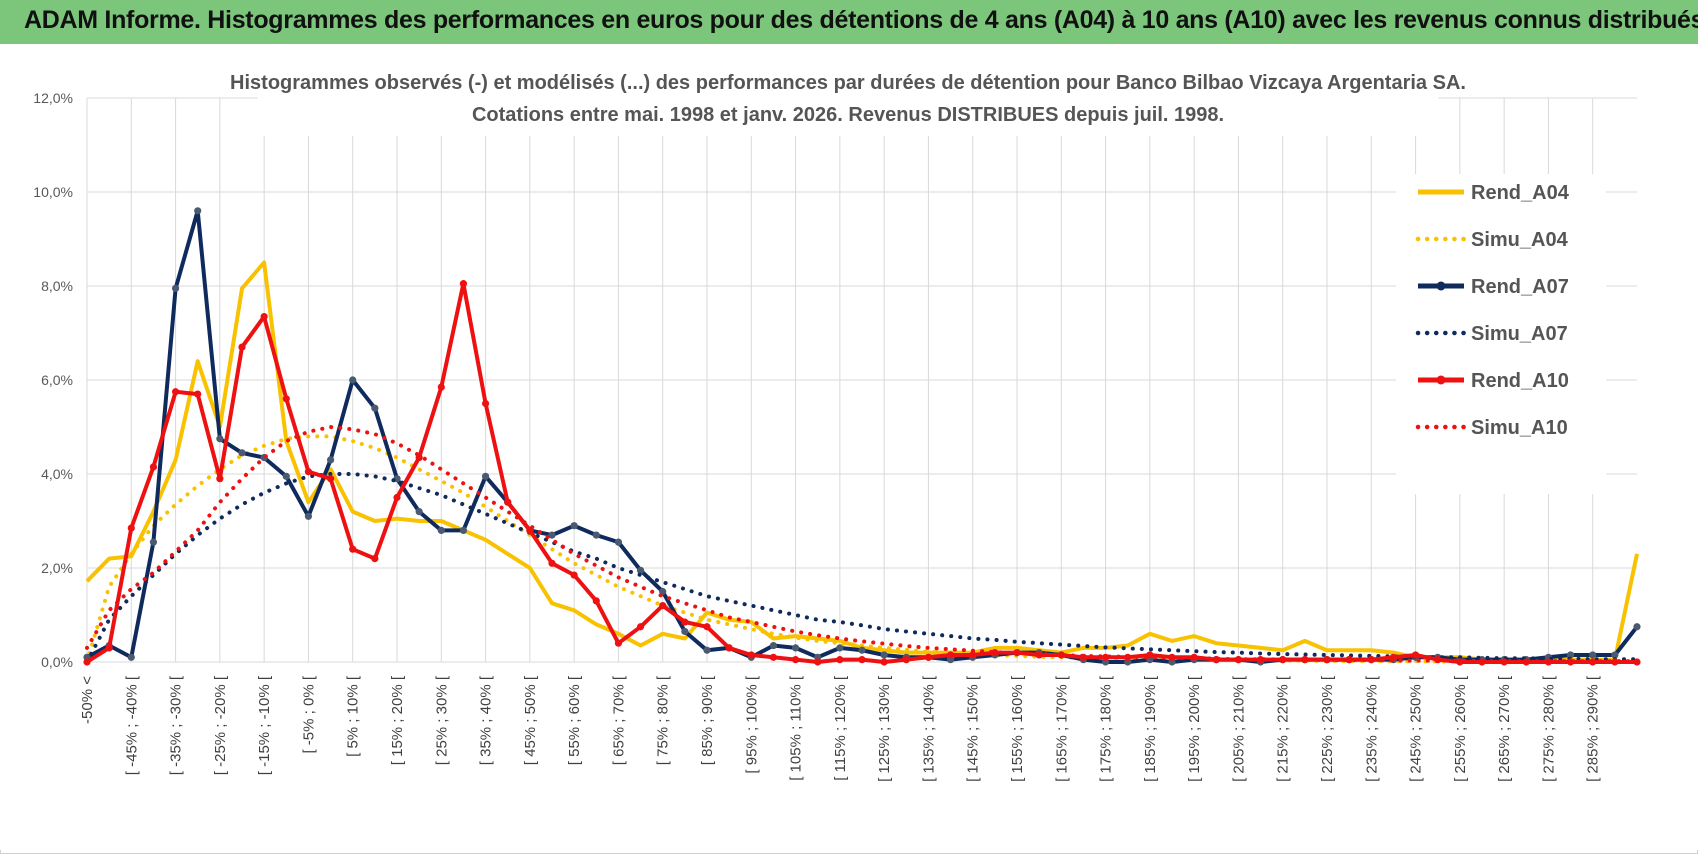  What do you see at coordinates (1150, 728) in the screenshot?
I see `x-tick-label: [ 185% ; 190% [` at bounding box center [1150, 728].